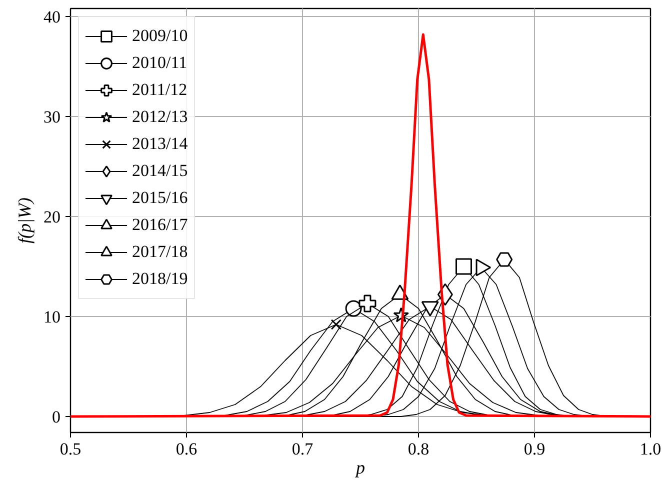  I want to click on x-tick-label: 0.8, so click(419, 449).